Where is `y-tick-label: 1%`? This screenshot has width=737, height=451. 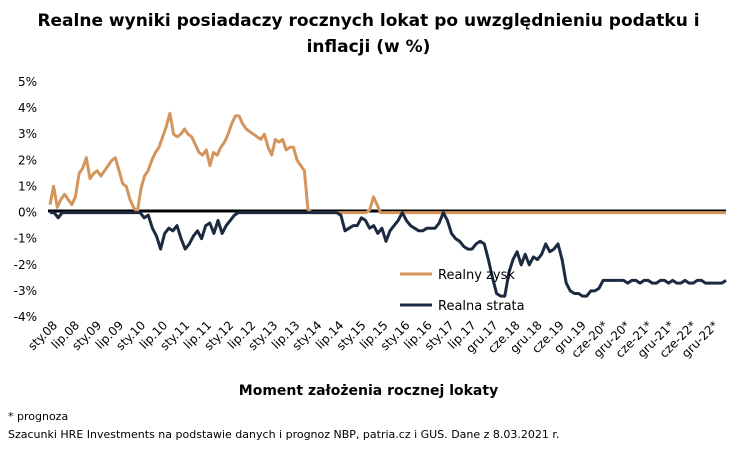
y-tick-label: 1% is located at coordinates (27, 186).